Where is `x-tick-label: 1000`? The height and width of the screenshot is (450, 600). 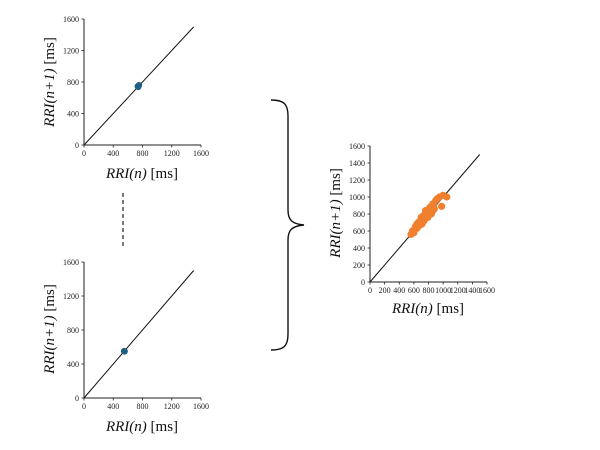
x-tick-label: 1000 is located at coordinates (443, 290).